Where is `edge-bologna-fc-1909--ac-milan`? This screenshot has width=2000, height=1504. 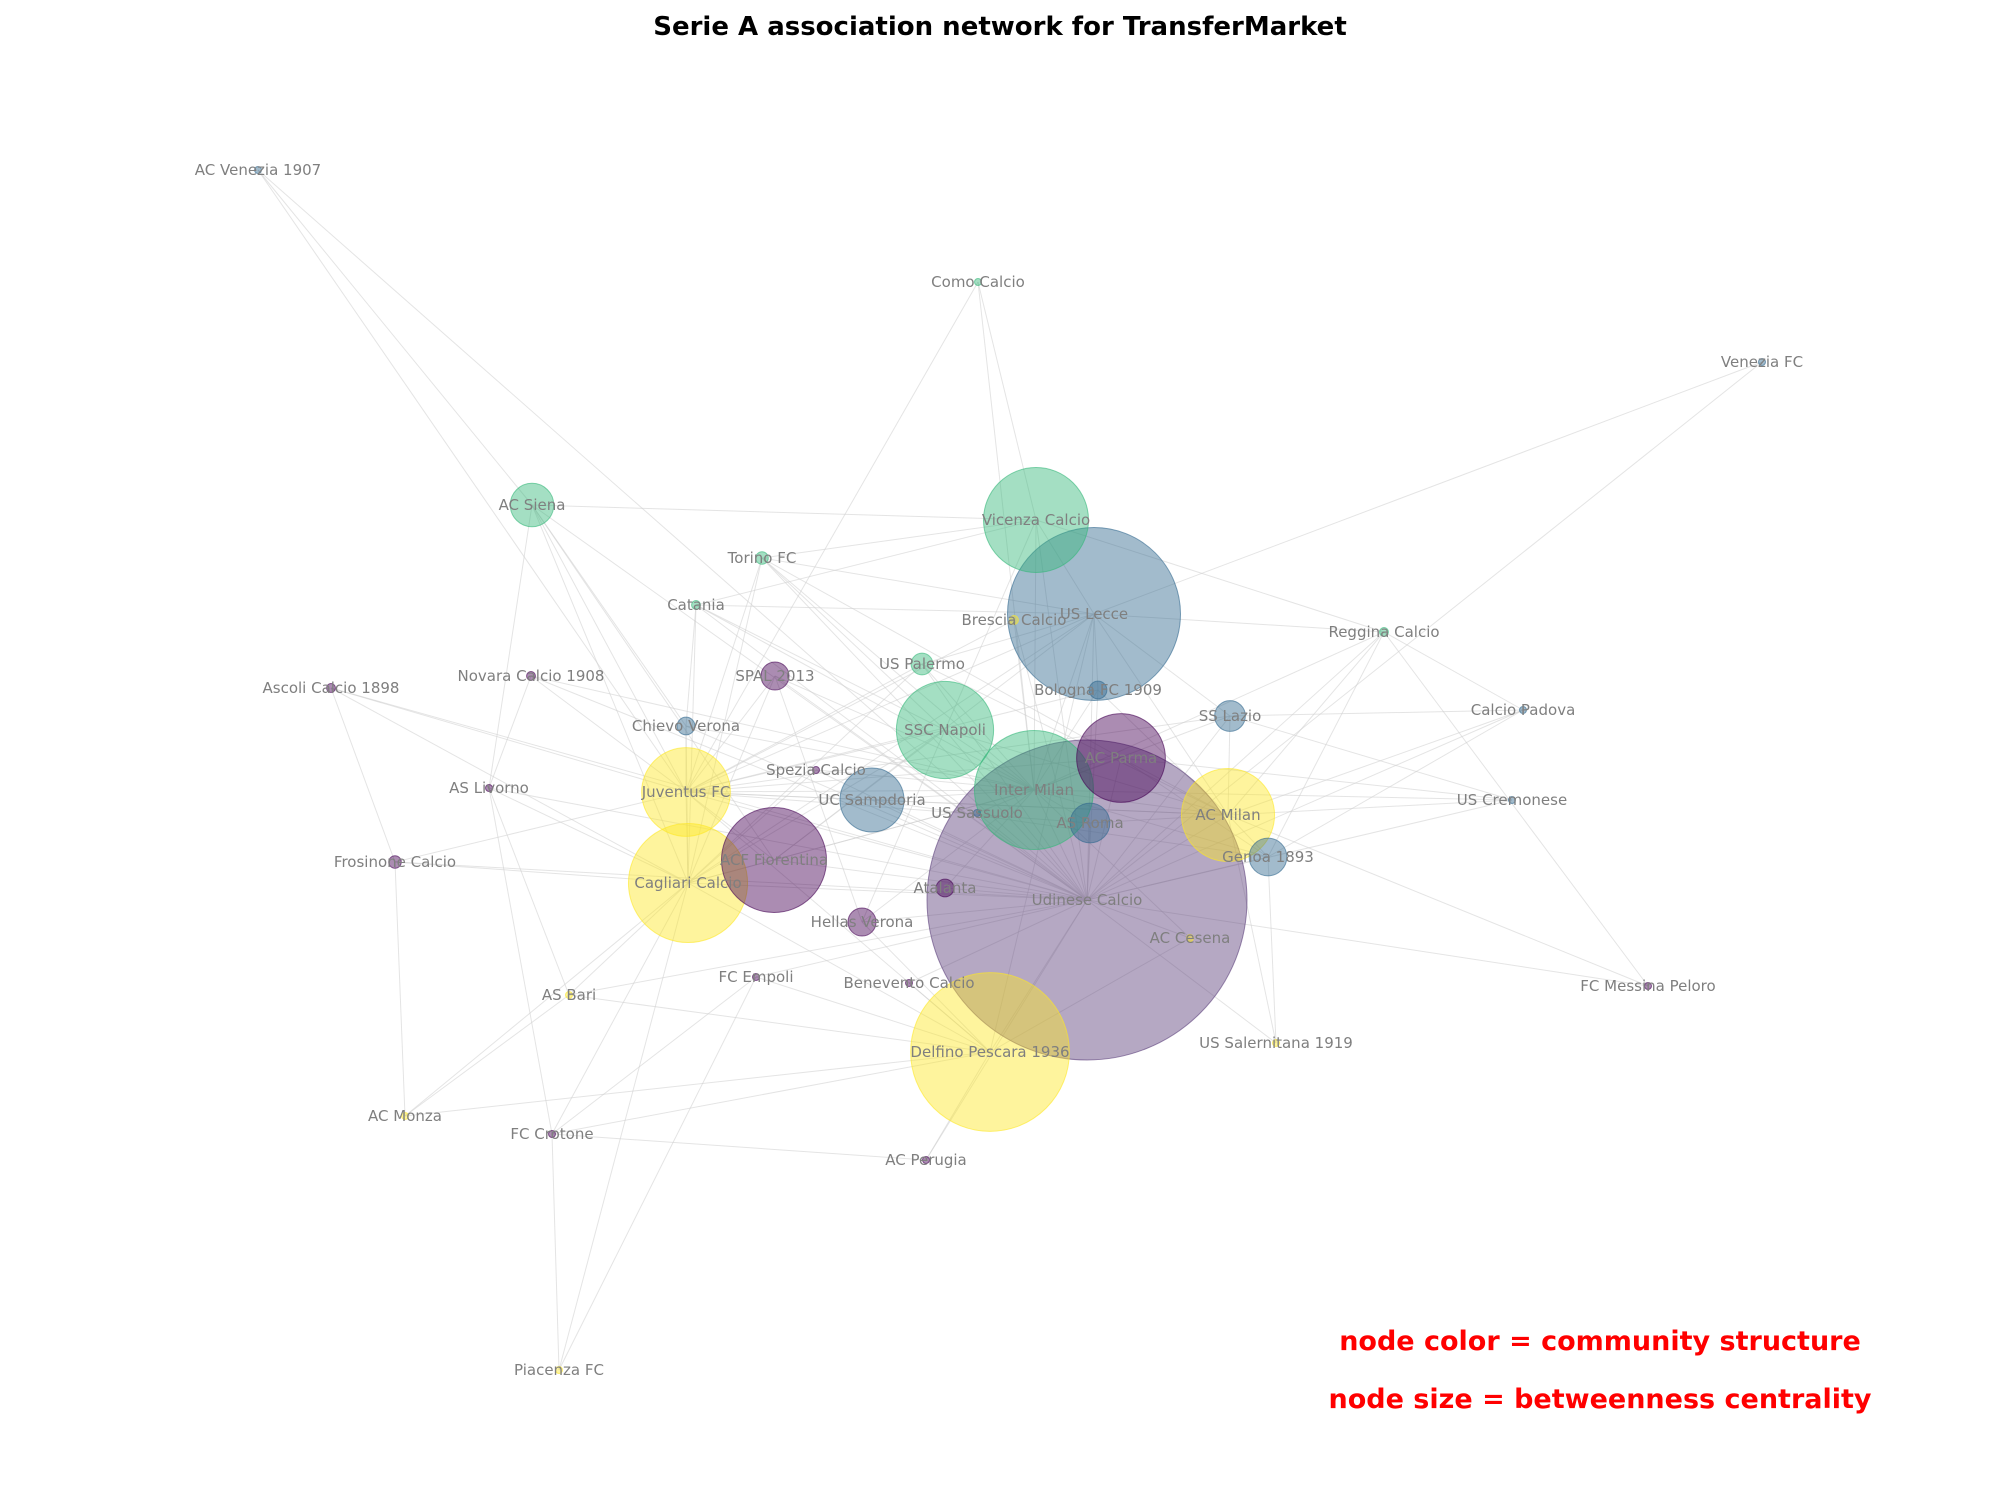
edge-bologna-fc-1909--ac-milan is located at coordinates (1163, 752).